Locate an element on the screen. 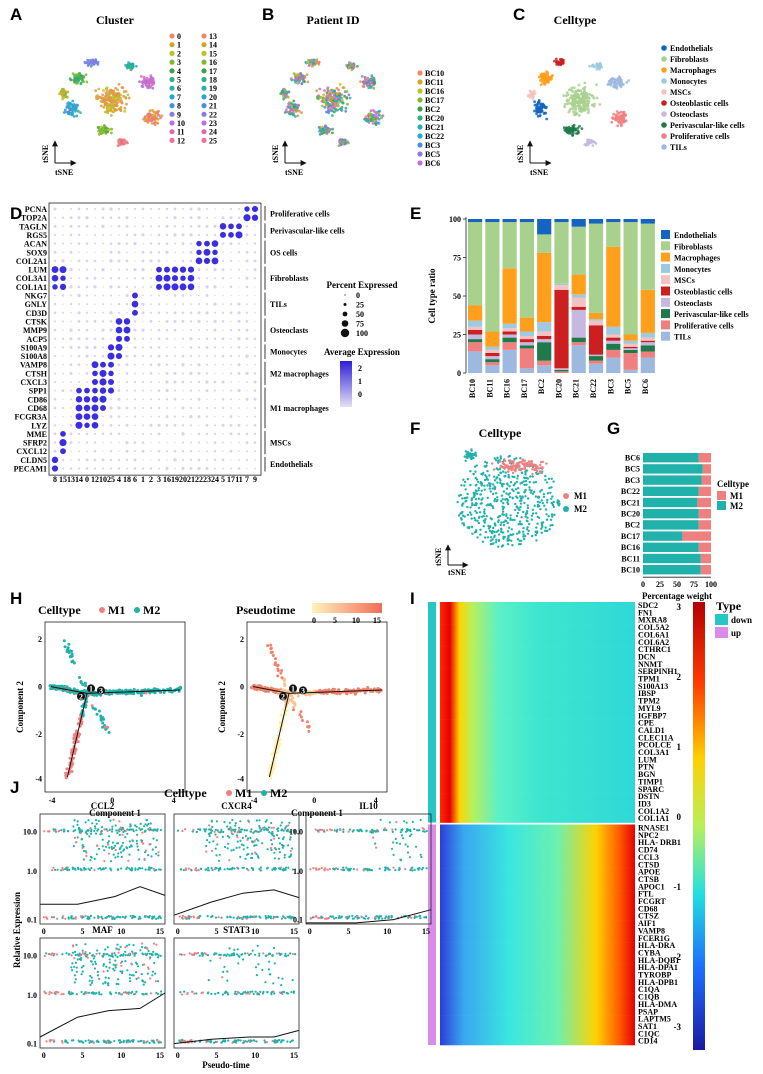  panel-f-title: Celltype is located at coordinates (500, 433).